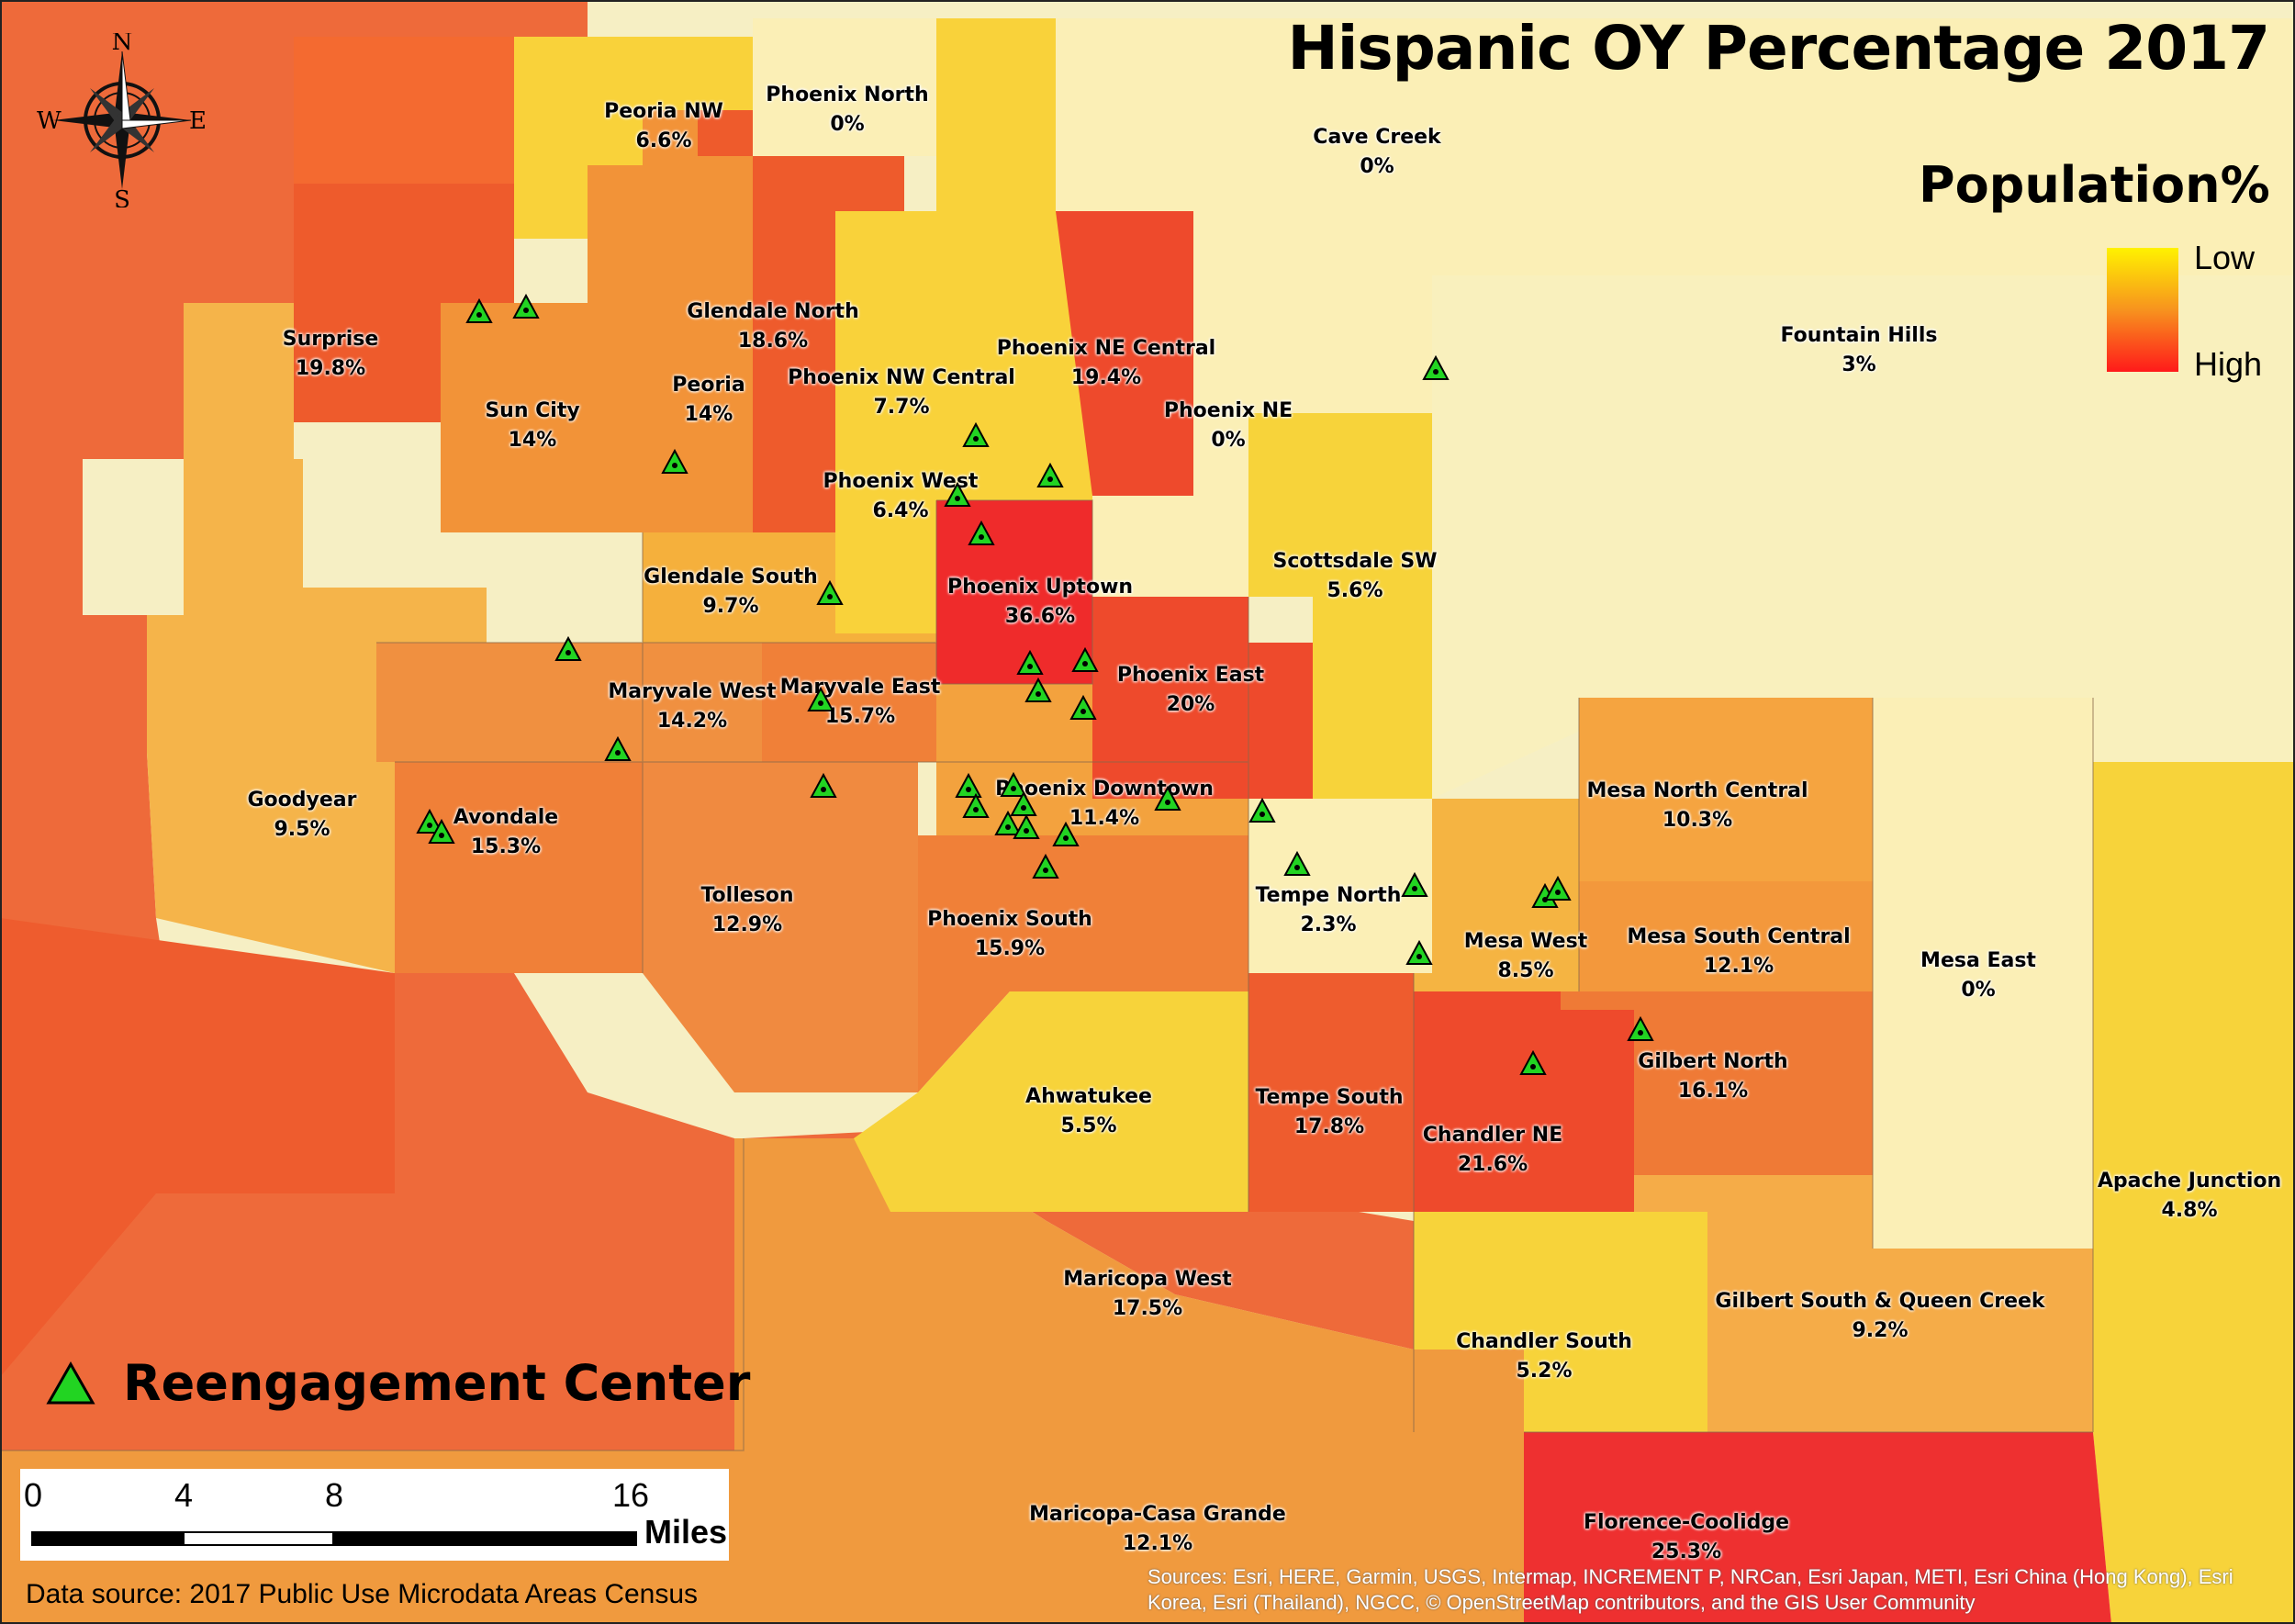 The width and height of the screenshot is (2295, 1624). What do you see at coordinates (122, 120) in the screenshot?
I see `compass-rose-icon: N S W E` at bounding box center [122, 120].